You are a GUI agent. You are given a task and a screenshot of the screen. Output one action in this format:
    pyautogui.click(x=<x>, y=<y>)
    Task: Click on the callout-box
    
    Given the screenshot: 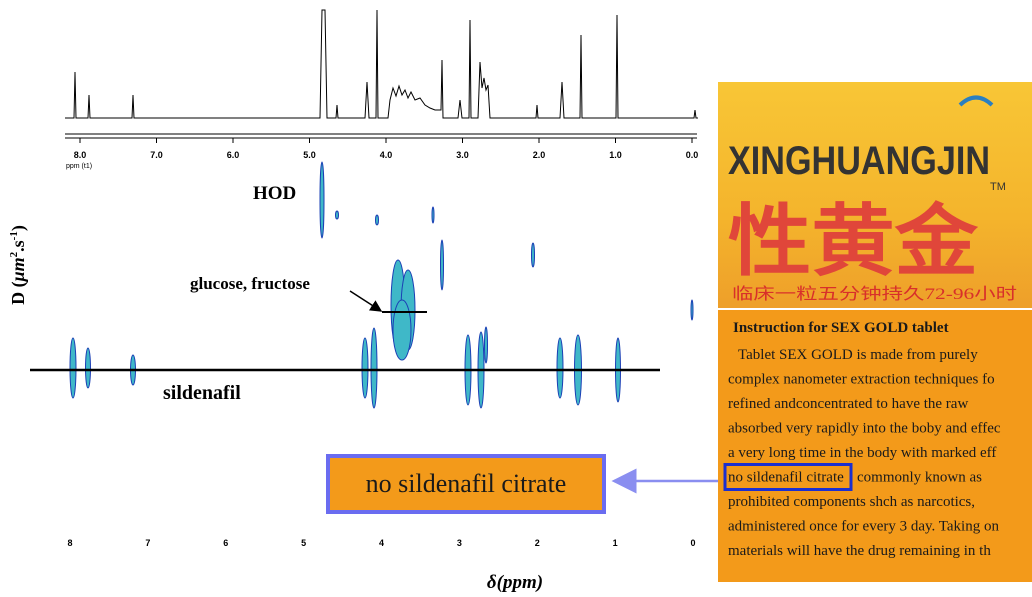 What is the action you would take?
    pyautogui.click(x=466, y=484)
    